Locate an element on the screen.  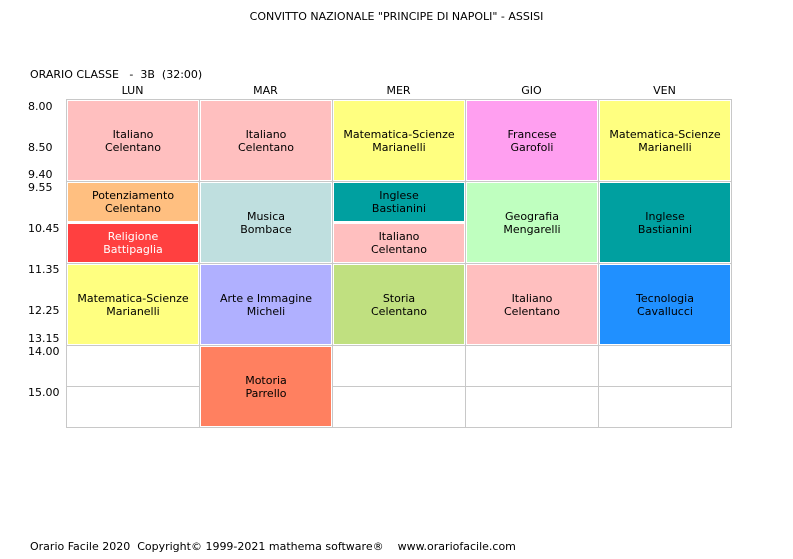
lesson-teacher: Bombace is located at coordinates (266, 229).